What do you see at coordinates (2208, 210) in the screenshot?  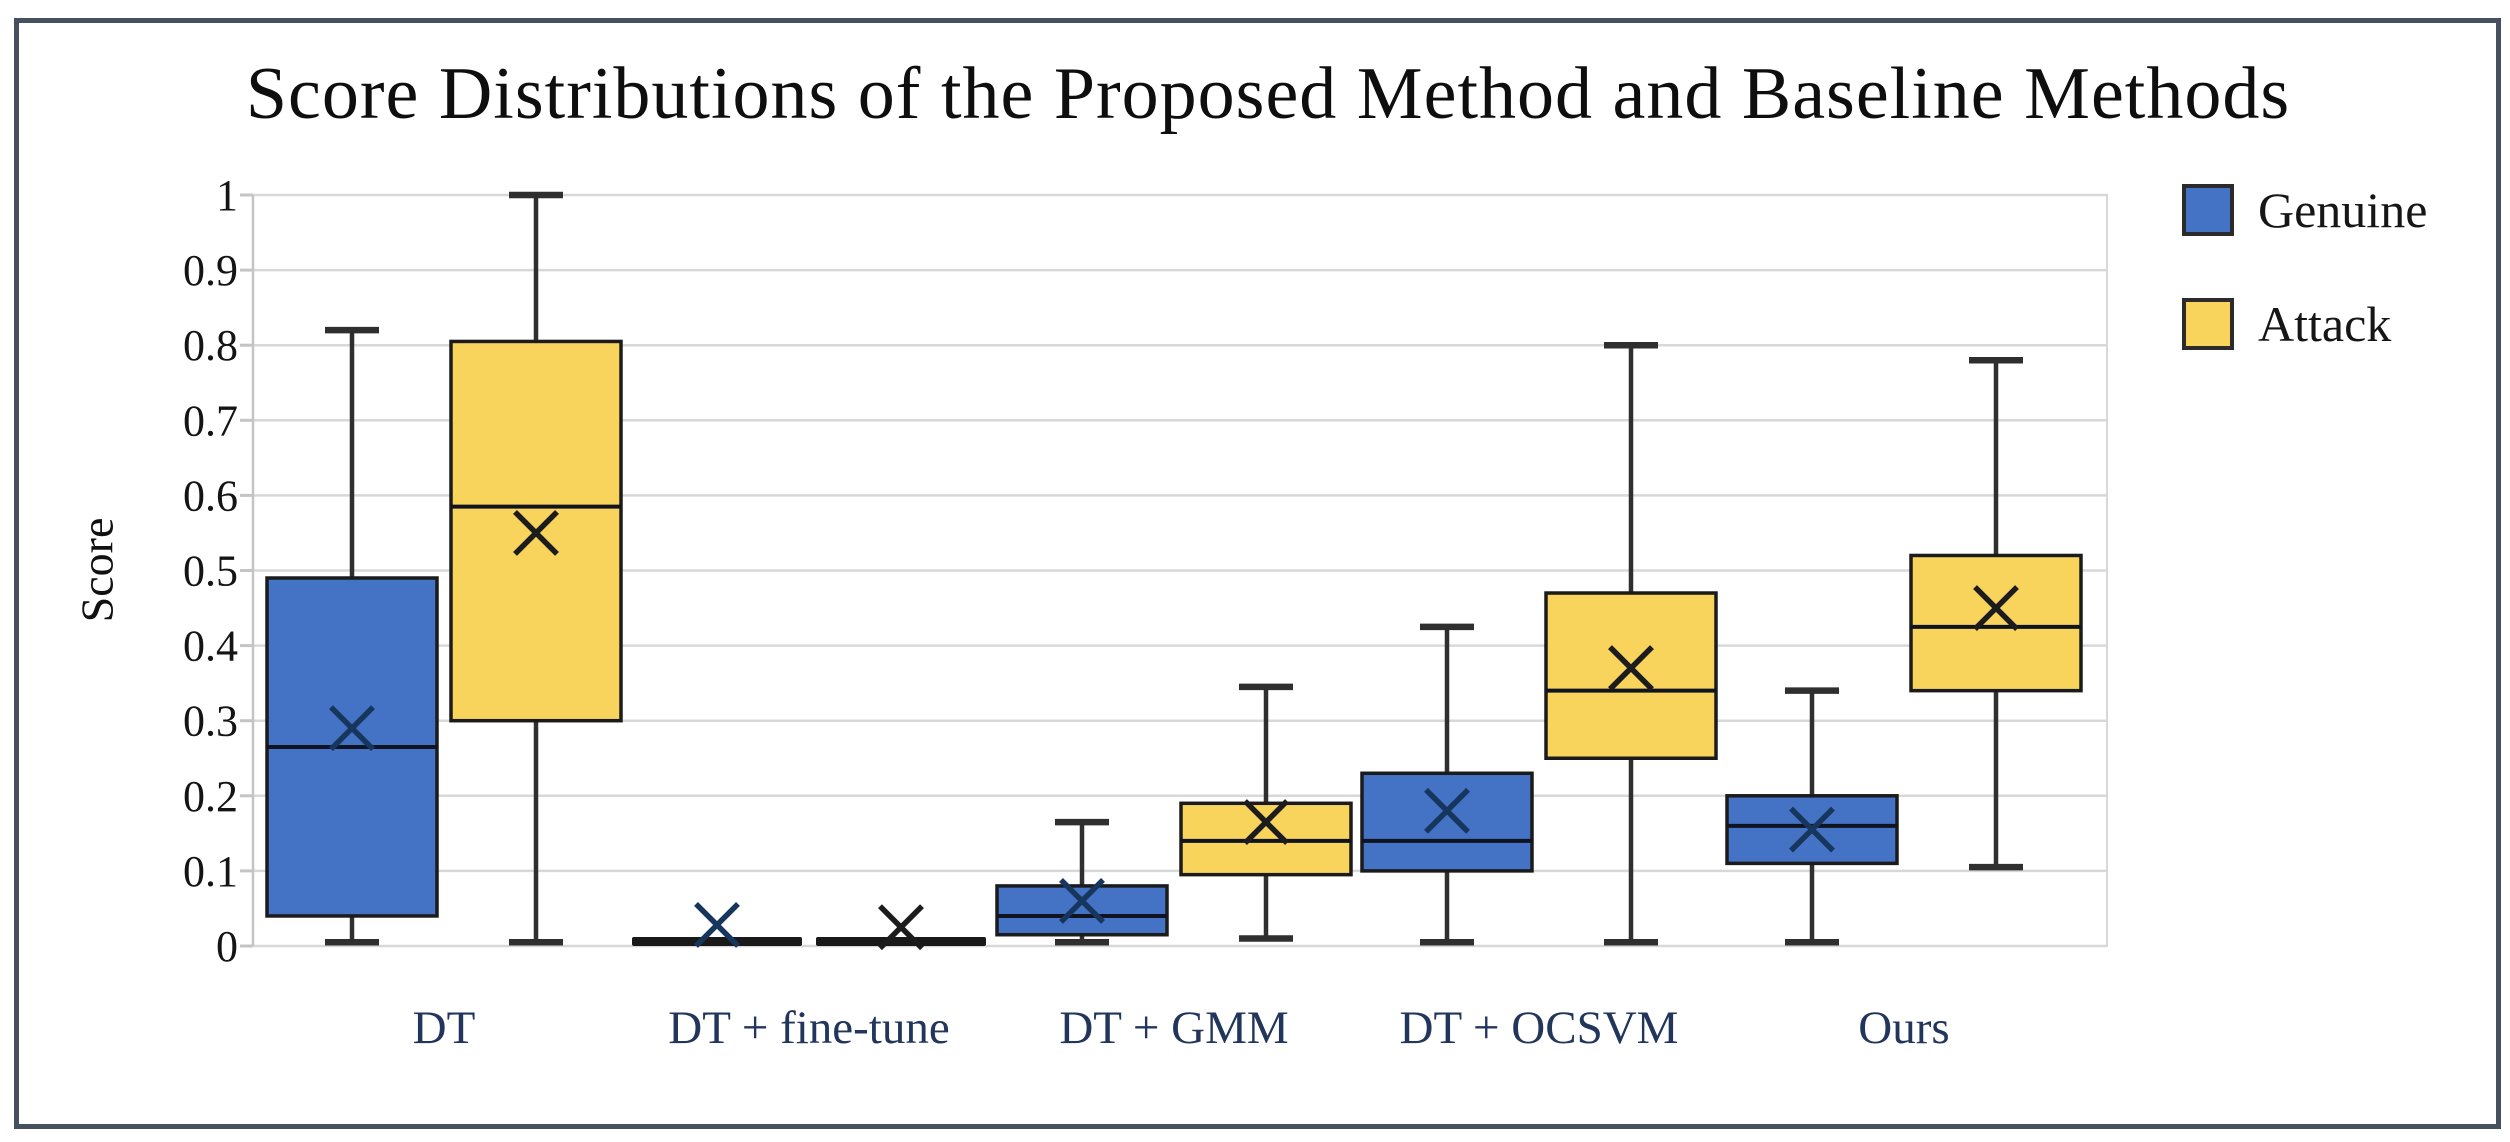 I see `genuine-color-swatch` at bounding box center [2208, 210].